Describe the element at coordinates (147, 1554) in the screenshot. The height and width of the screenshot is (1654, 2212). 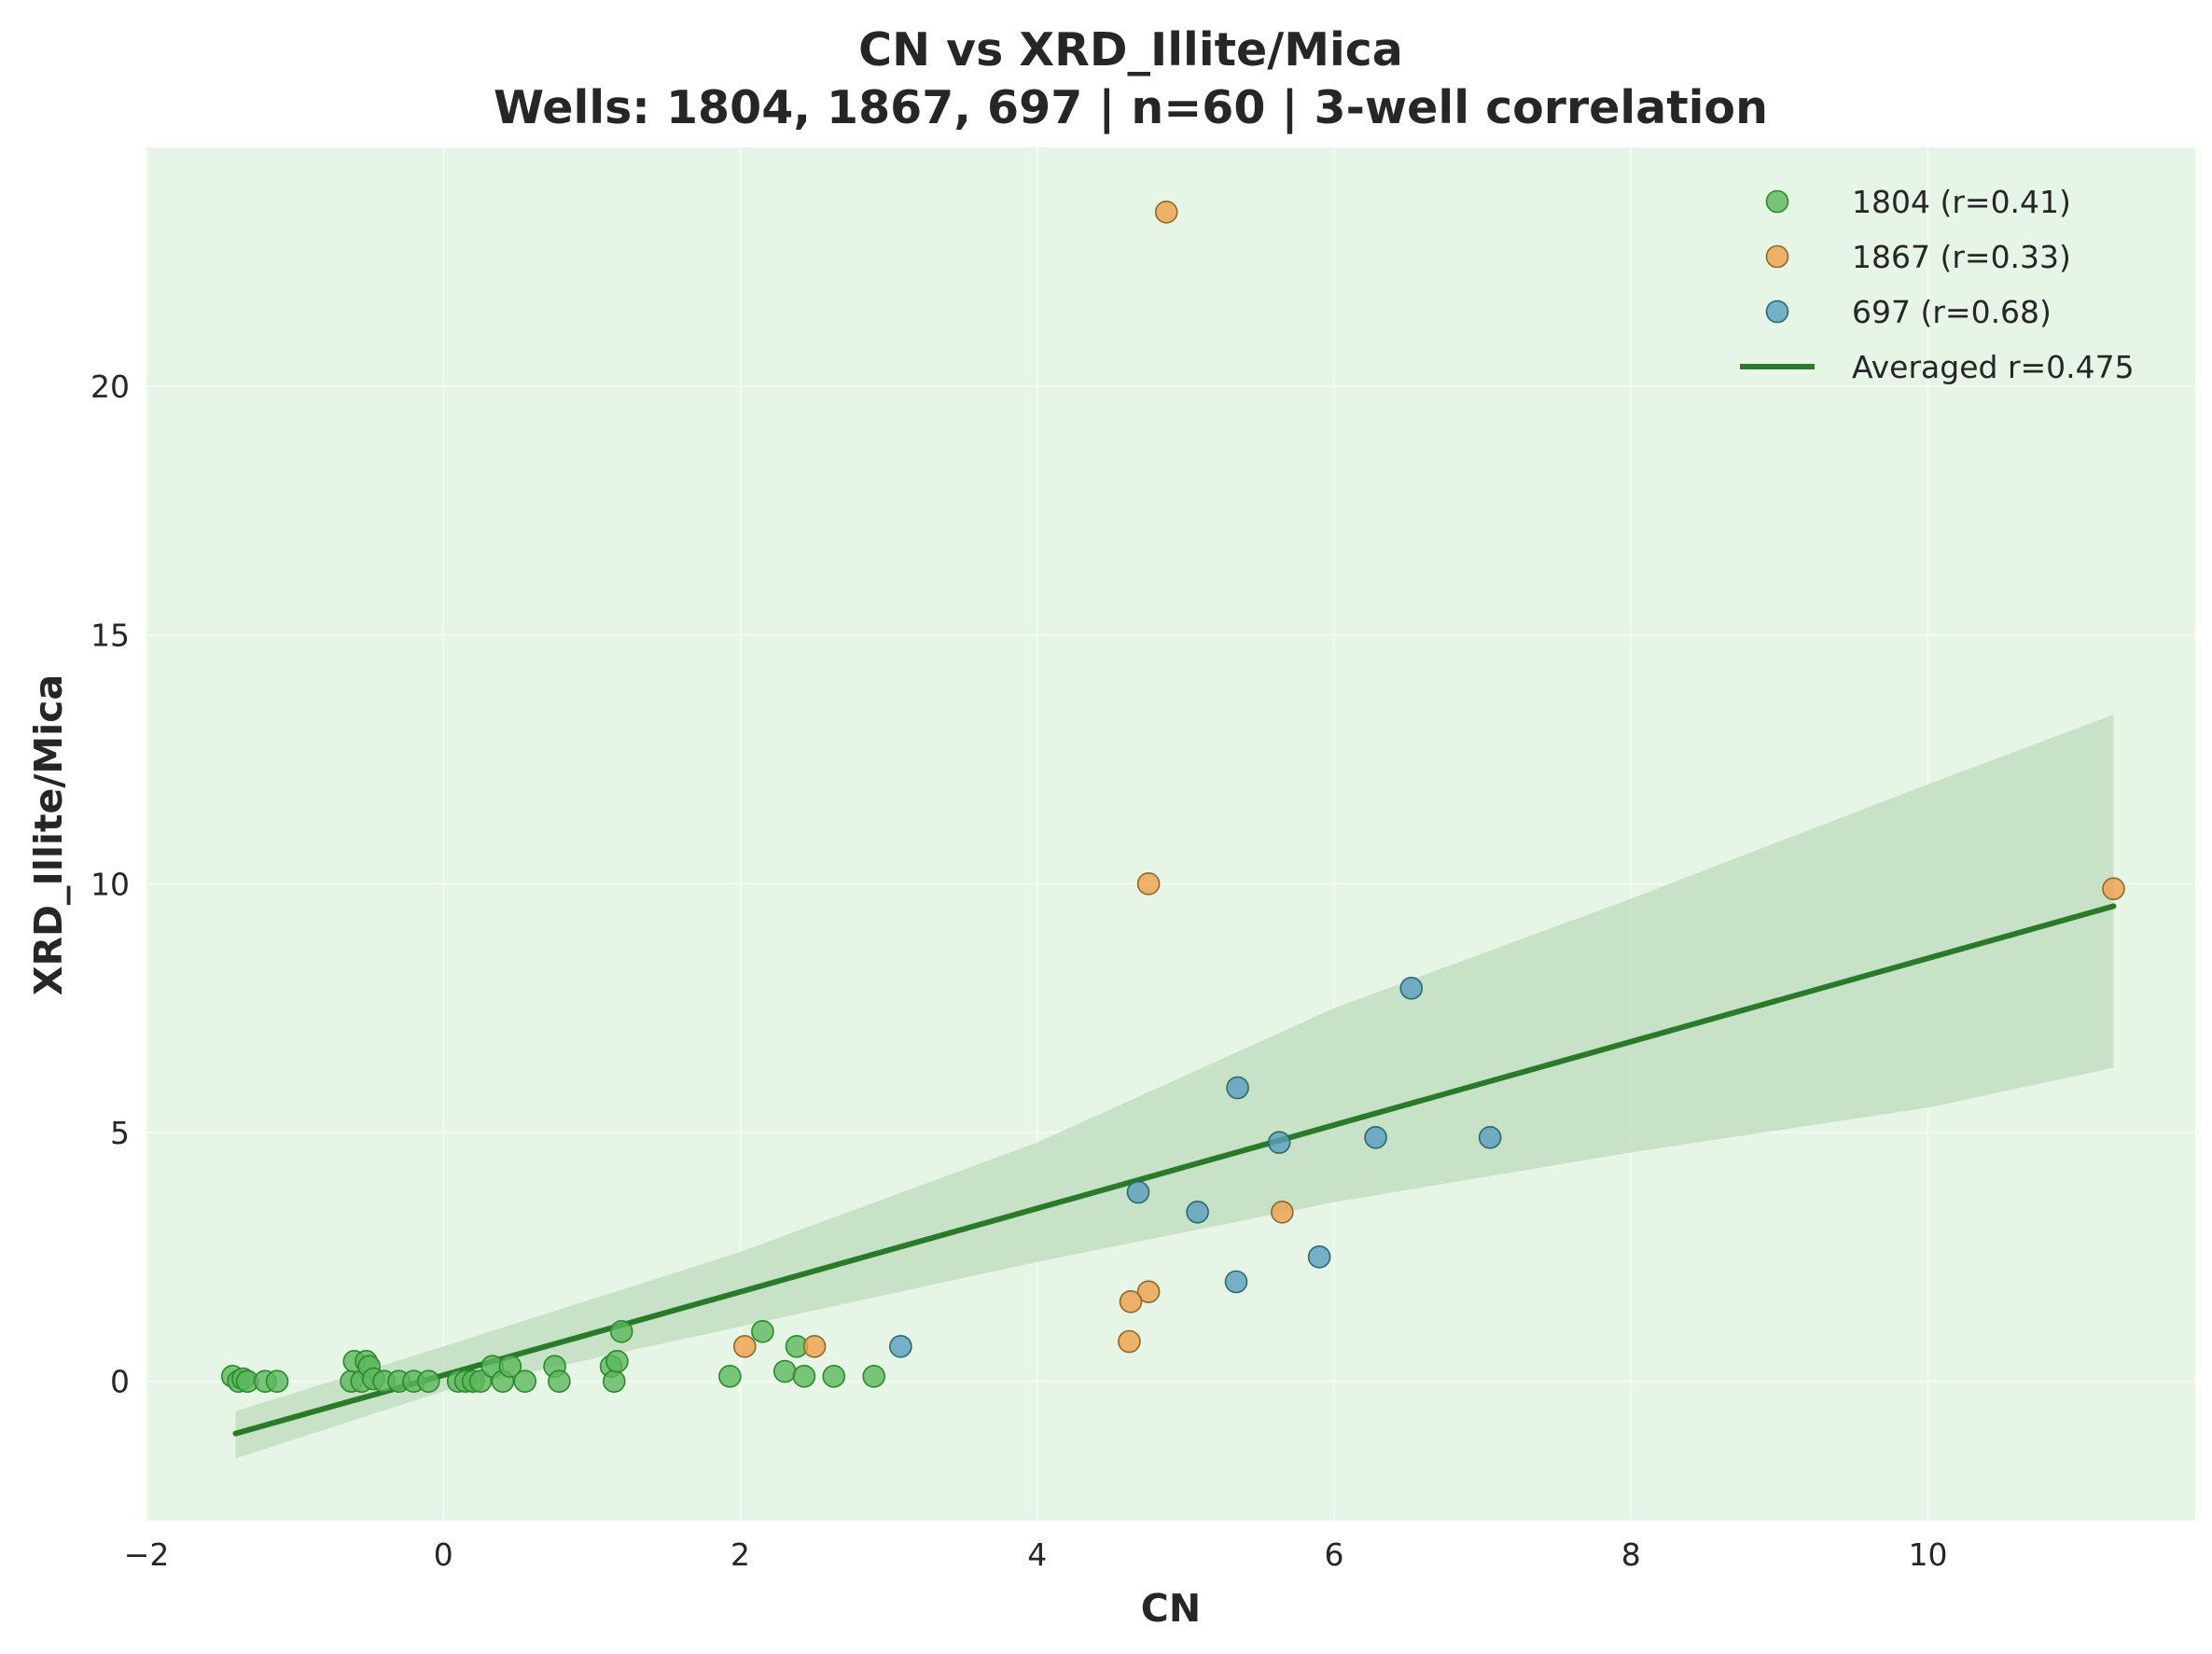
I see `x-tick-label: −2` at that location.